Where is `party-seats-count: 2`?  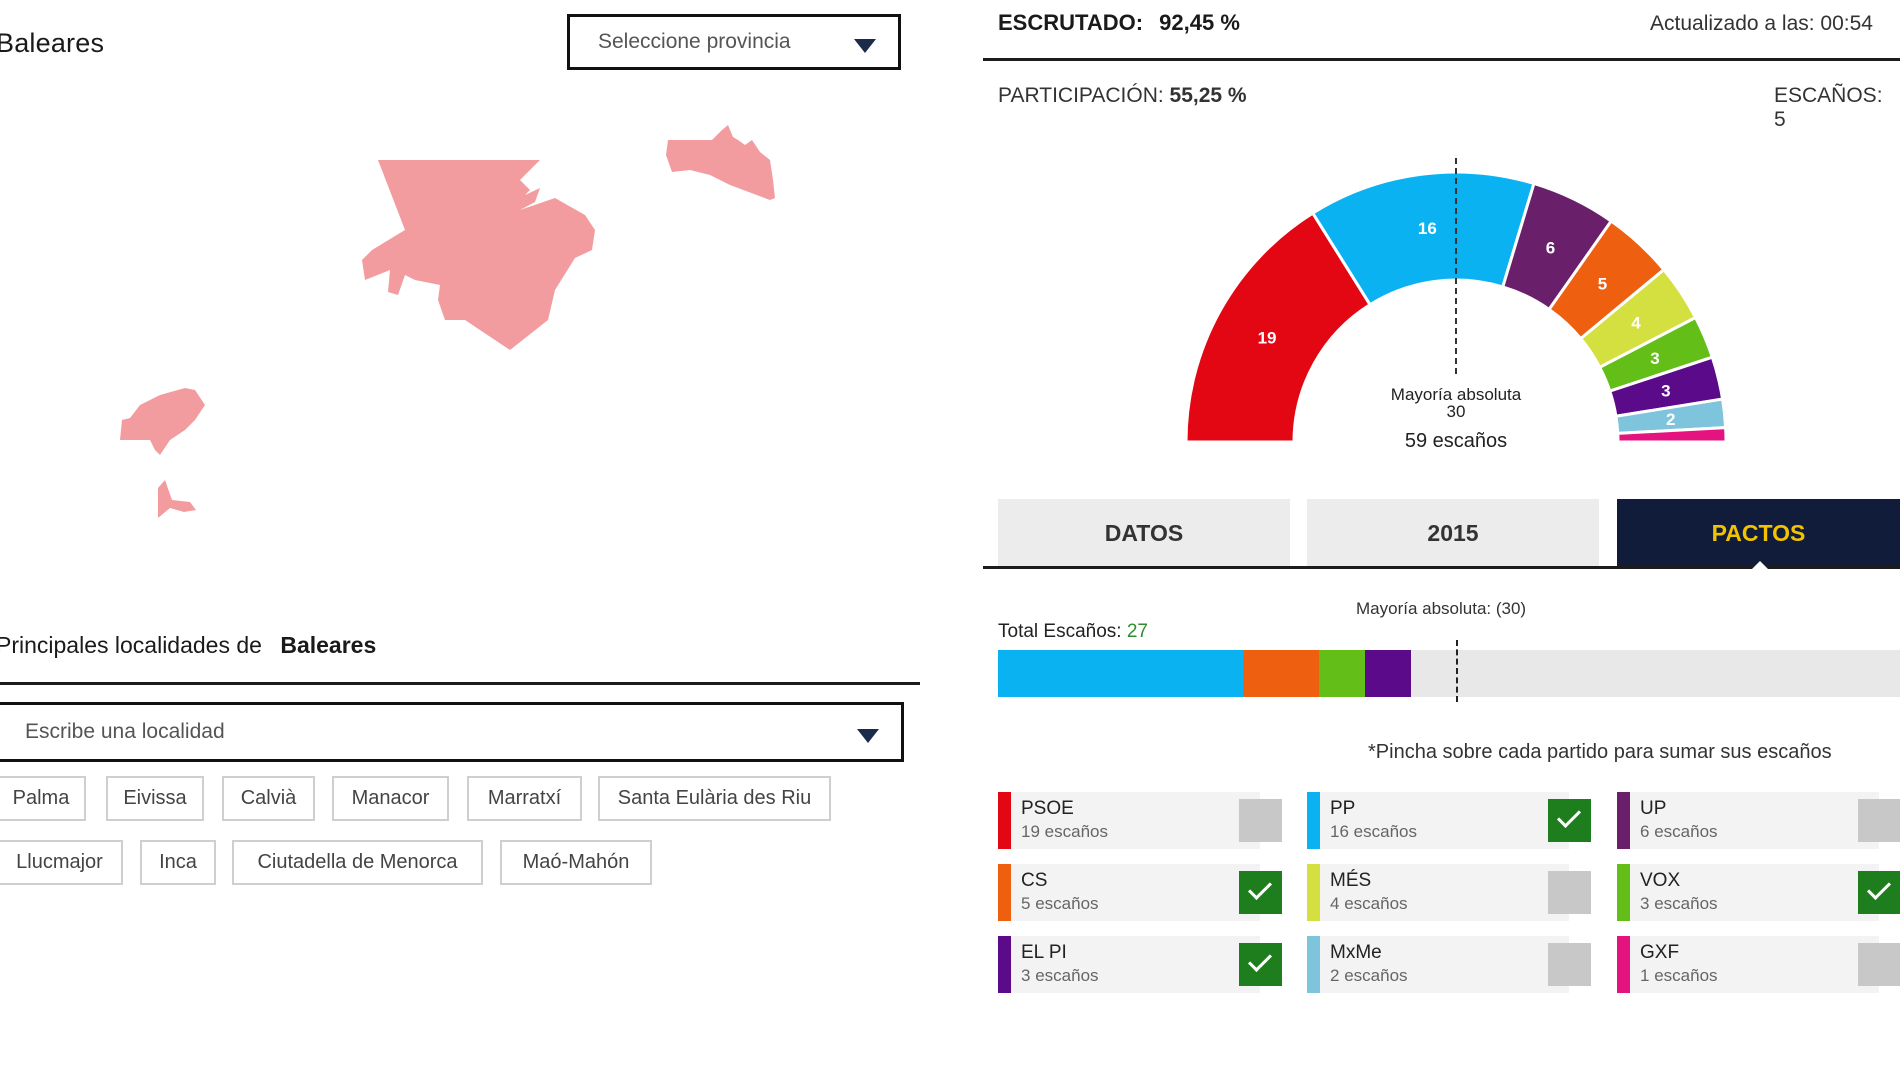 party-seats-count: 2 is located at coordinates (1335, 975).